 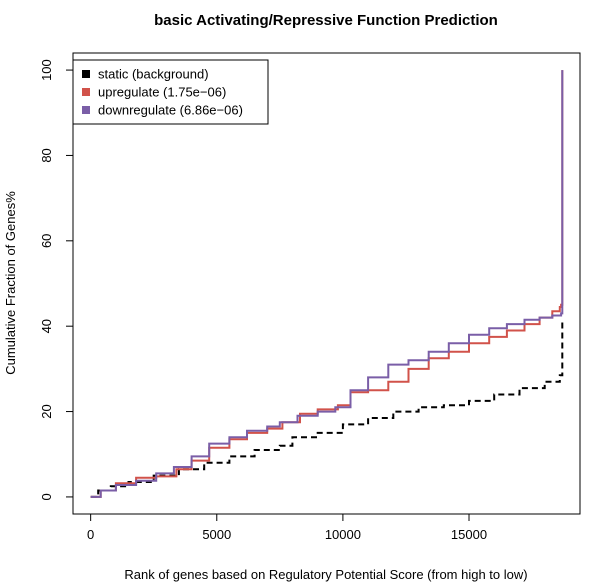 What do you see at coordinates (469, 534) in the screenshot?
I see `x-tick-label: 15000` at bounding box center [469, 534].